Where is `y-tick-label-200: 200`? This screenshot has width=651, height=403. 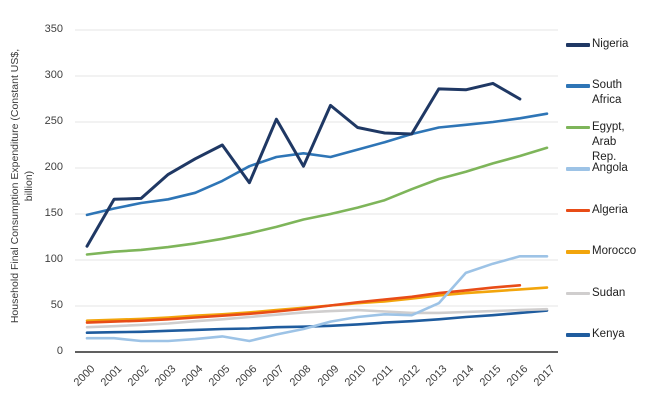
y-tick-label-200: 200 is located at coordinates (53, 167).